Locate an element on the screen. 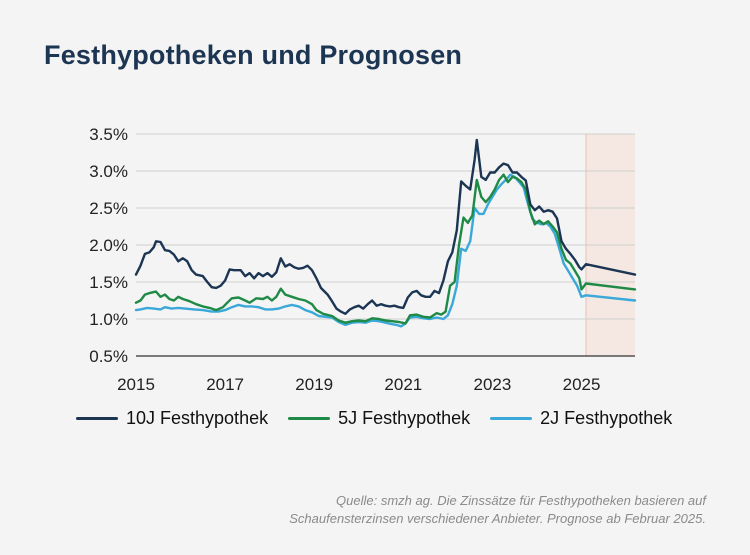 This screenshot has height=555, width=750. y-tick-label: 0.5% is located at coordinates (108, 356).